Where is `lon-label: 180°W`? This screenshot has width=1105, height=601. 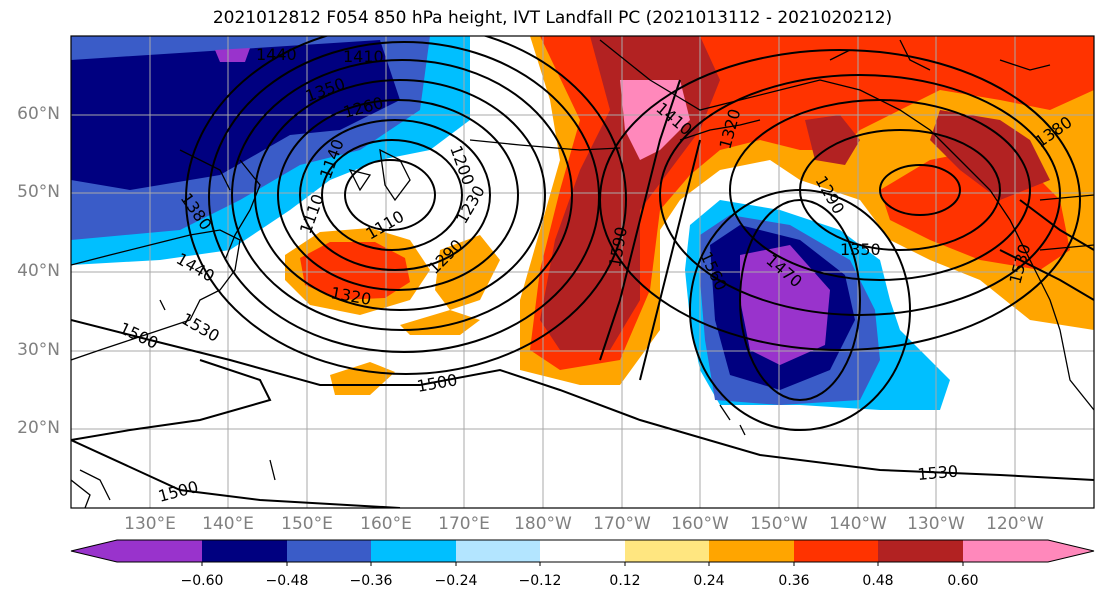 lon-label: 180°W is located at coordinates (543, 524).